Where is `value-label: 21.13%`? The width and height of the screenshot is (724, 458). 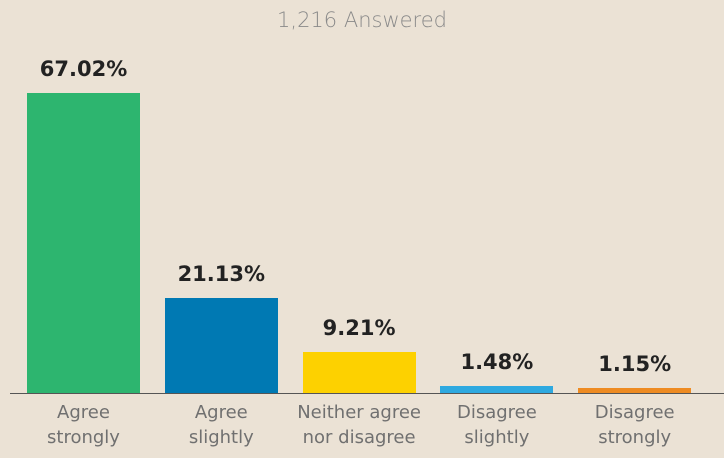 value-label: 21.13% is located at coordinates (221, 274).